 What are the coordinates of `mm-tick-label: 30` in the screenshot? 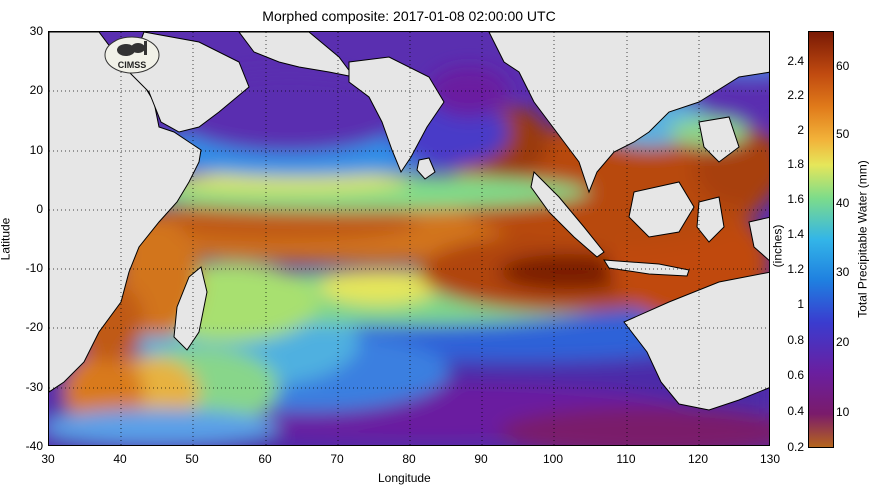 It's located at (843, 272).